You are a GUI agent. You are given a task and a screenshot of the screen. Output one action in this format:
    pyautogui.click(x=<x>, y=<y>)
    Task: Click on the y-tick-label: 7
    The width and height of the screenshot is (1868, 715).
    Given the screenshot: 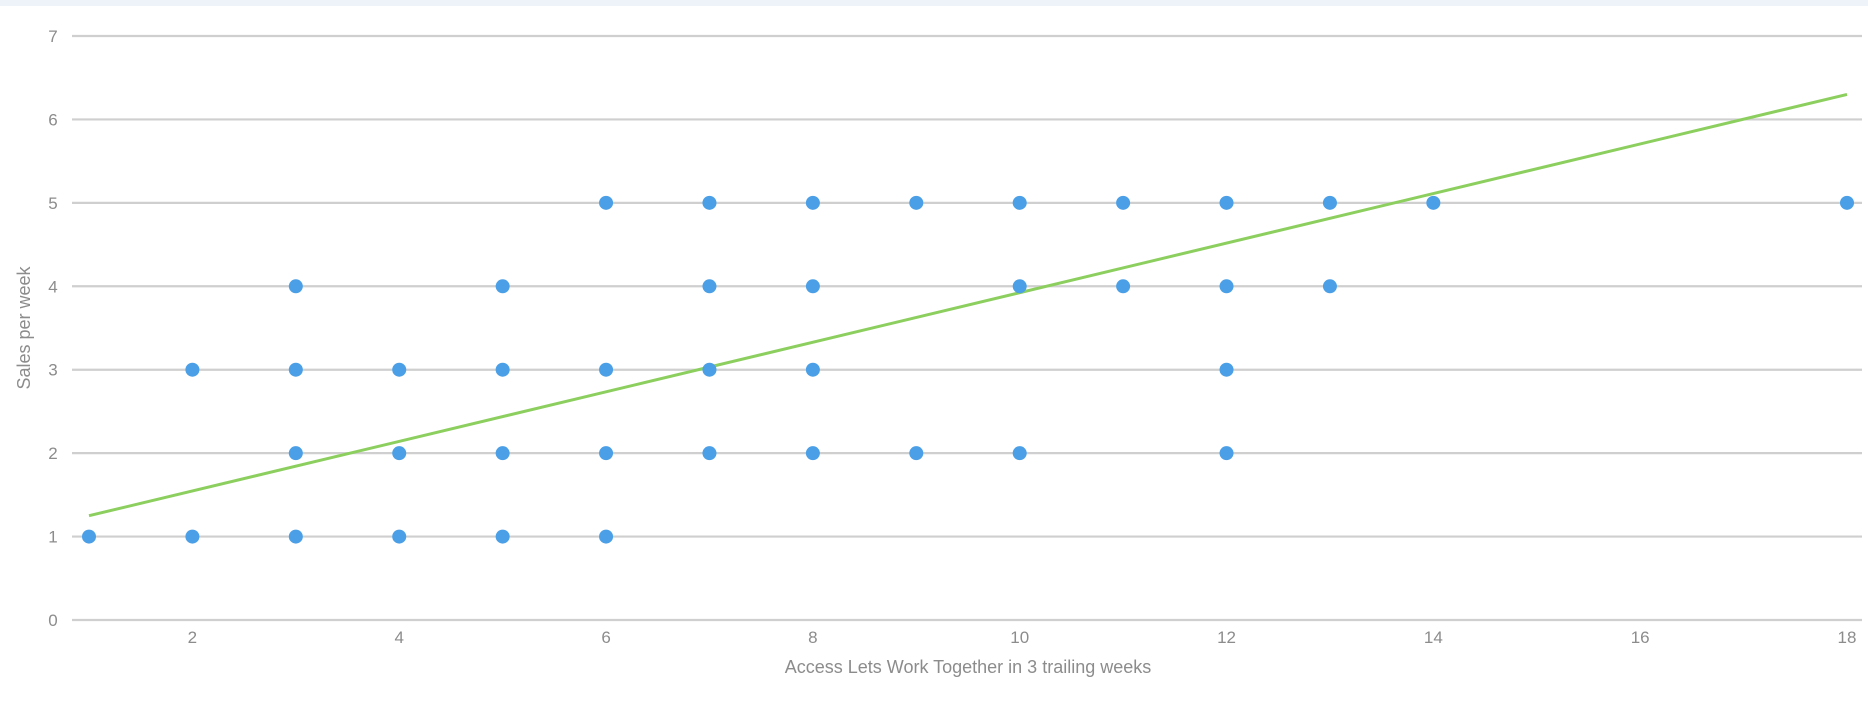 What is the action you would take?
    pyautogui.click(x=52, y=36)
    